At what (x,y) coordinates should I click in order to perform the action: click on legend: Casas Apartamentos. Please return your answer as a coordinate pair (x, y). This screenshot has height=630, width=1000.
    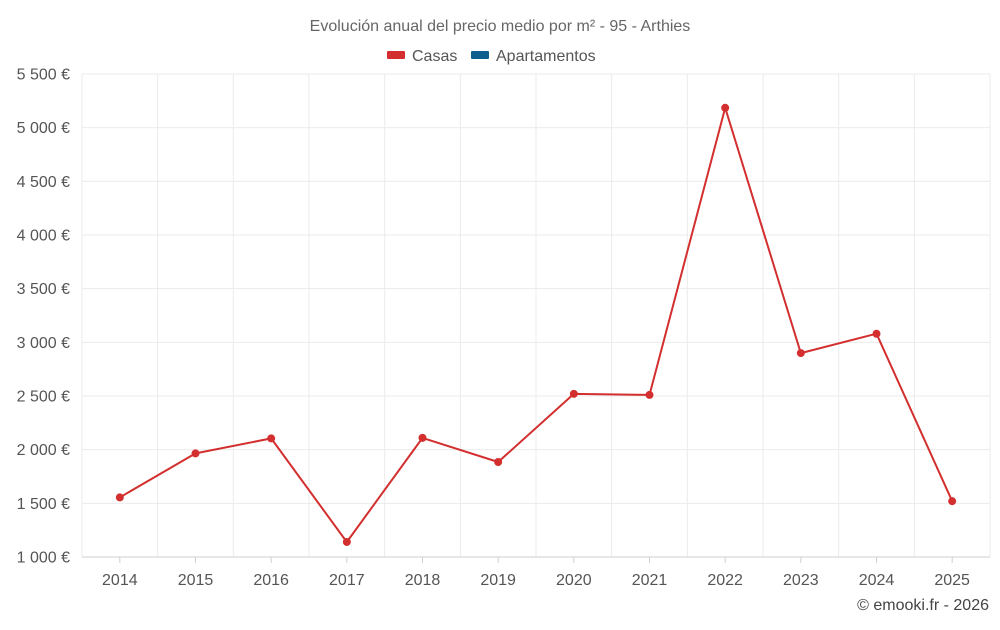
    Looking at the image, I should click on (491, 56).